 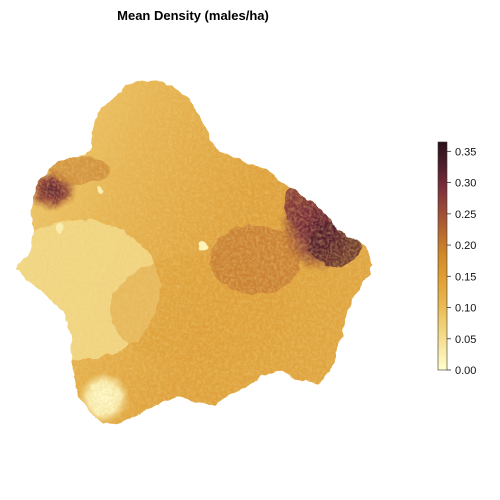 I want to click on legend-tick-label: 0.15, so click(x=465, y=277).